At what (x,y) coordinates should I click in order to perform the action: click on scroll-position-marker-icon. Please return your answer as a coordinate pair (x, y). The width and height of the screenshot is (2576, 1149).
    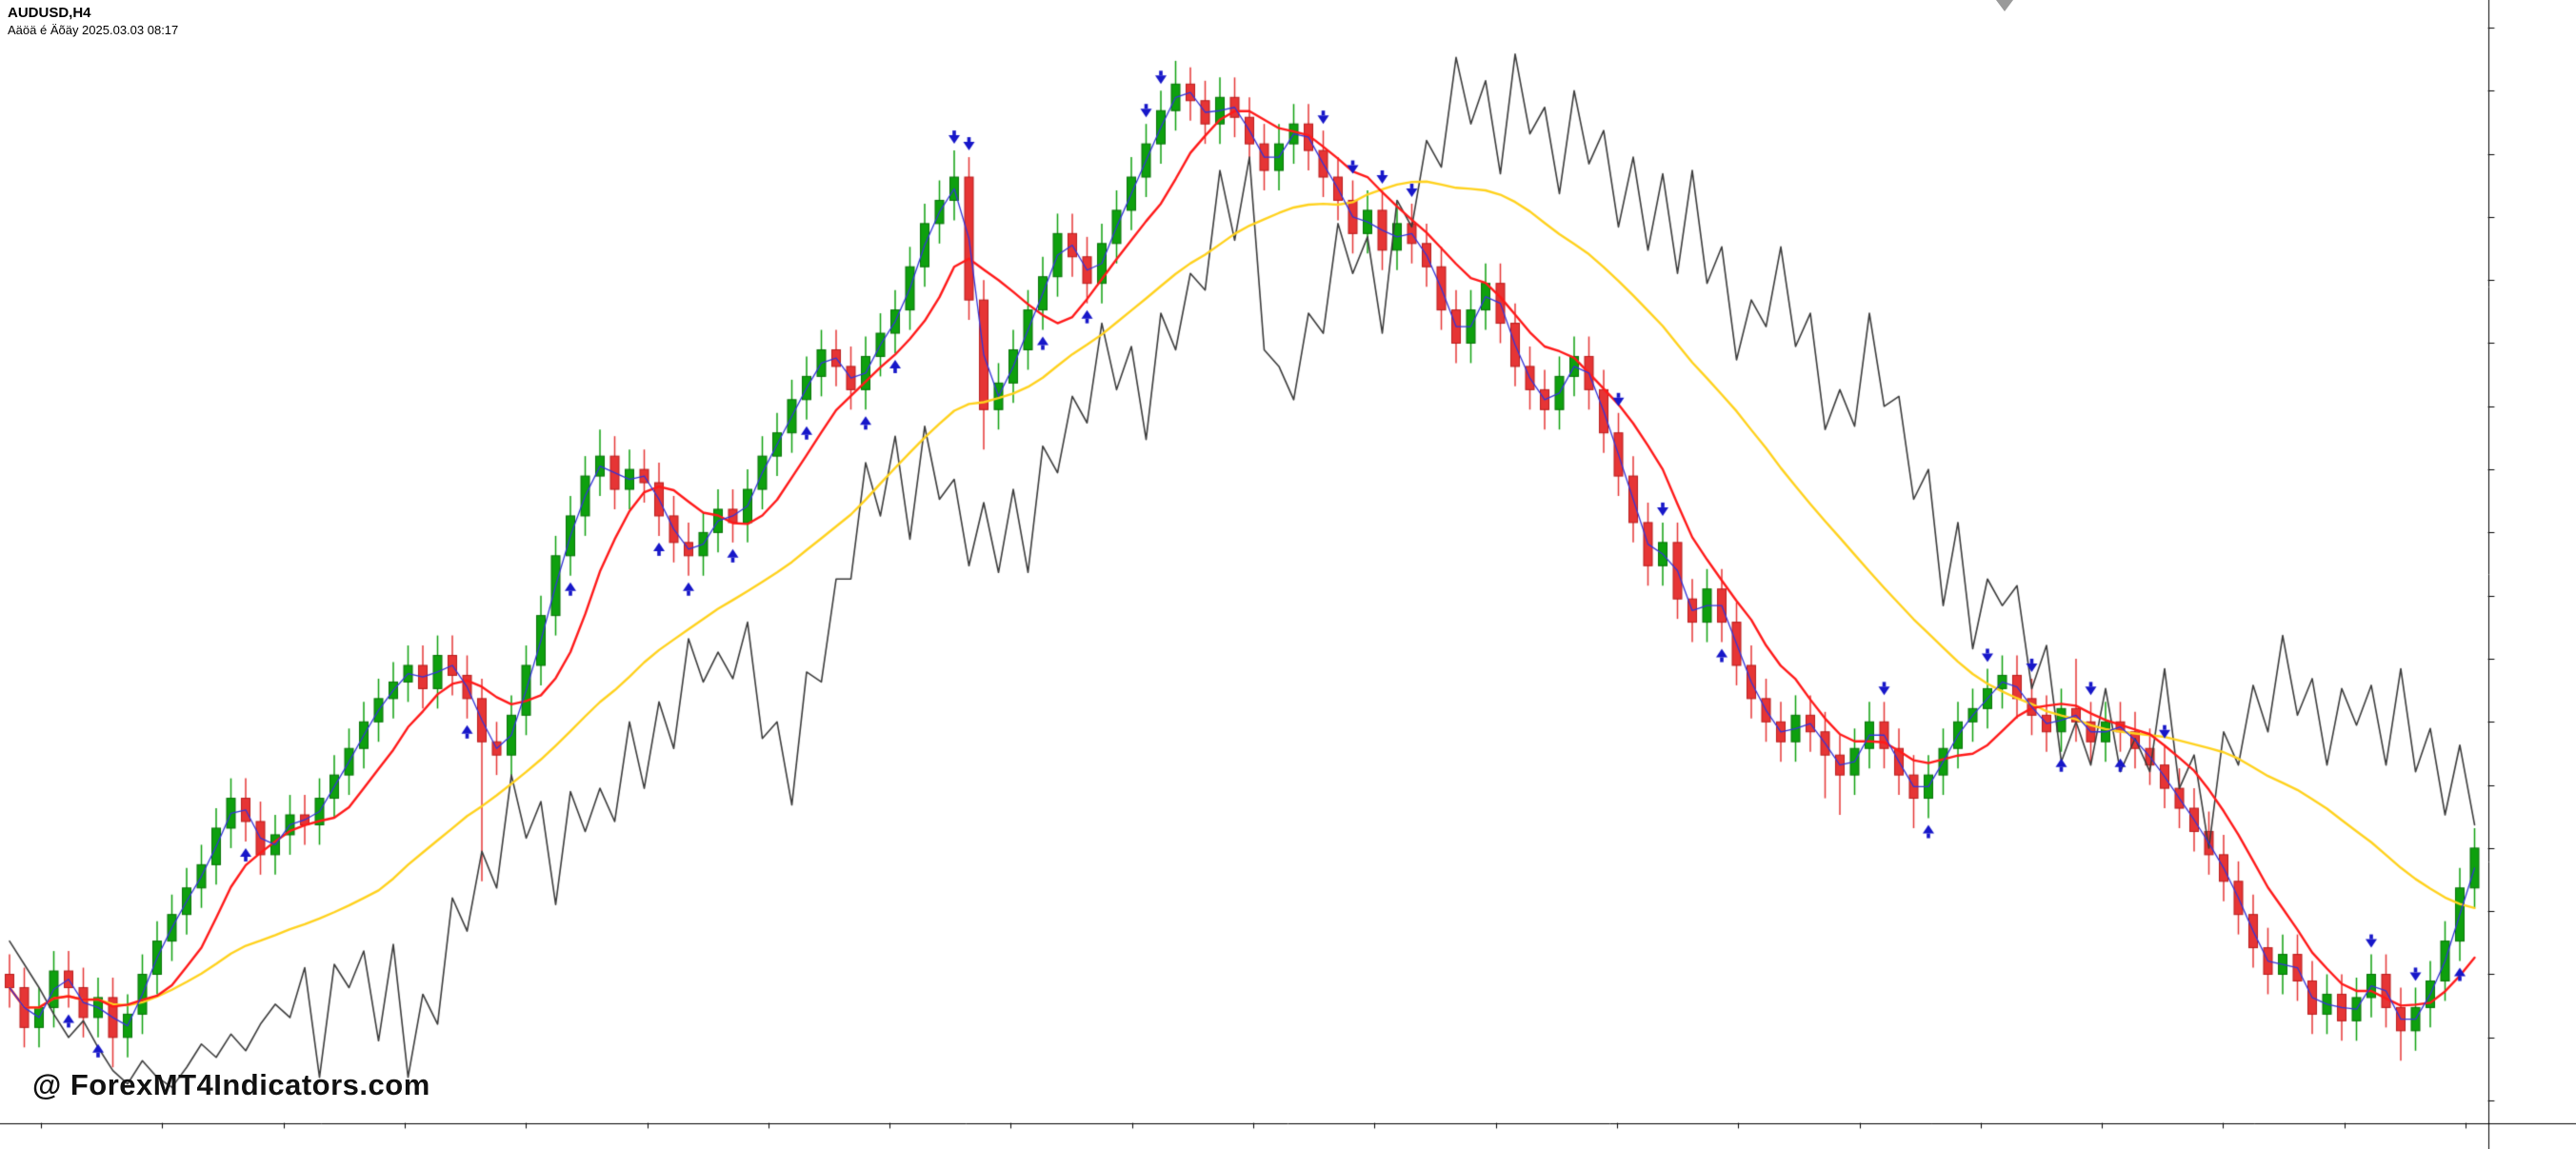
    Looking at the image, I should click on (2004, 6).